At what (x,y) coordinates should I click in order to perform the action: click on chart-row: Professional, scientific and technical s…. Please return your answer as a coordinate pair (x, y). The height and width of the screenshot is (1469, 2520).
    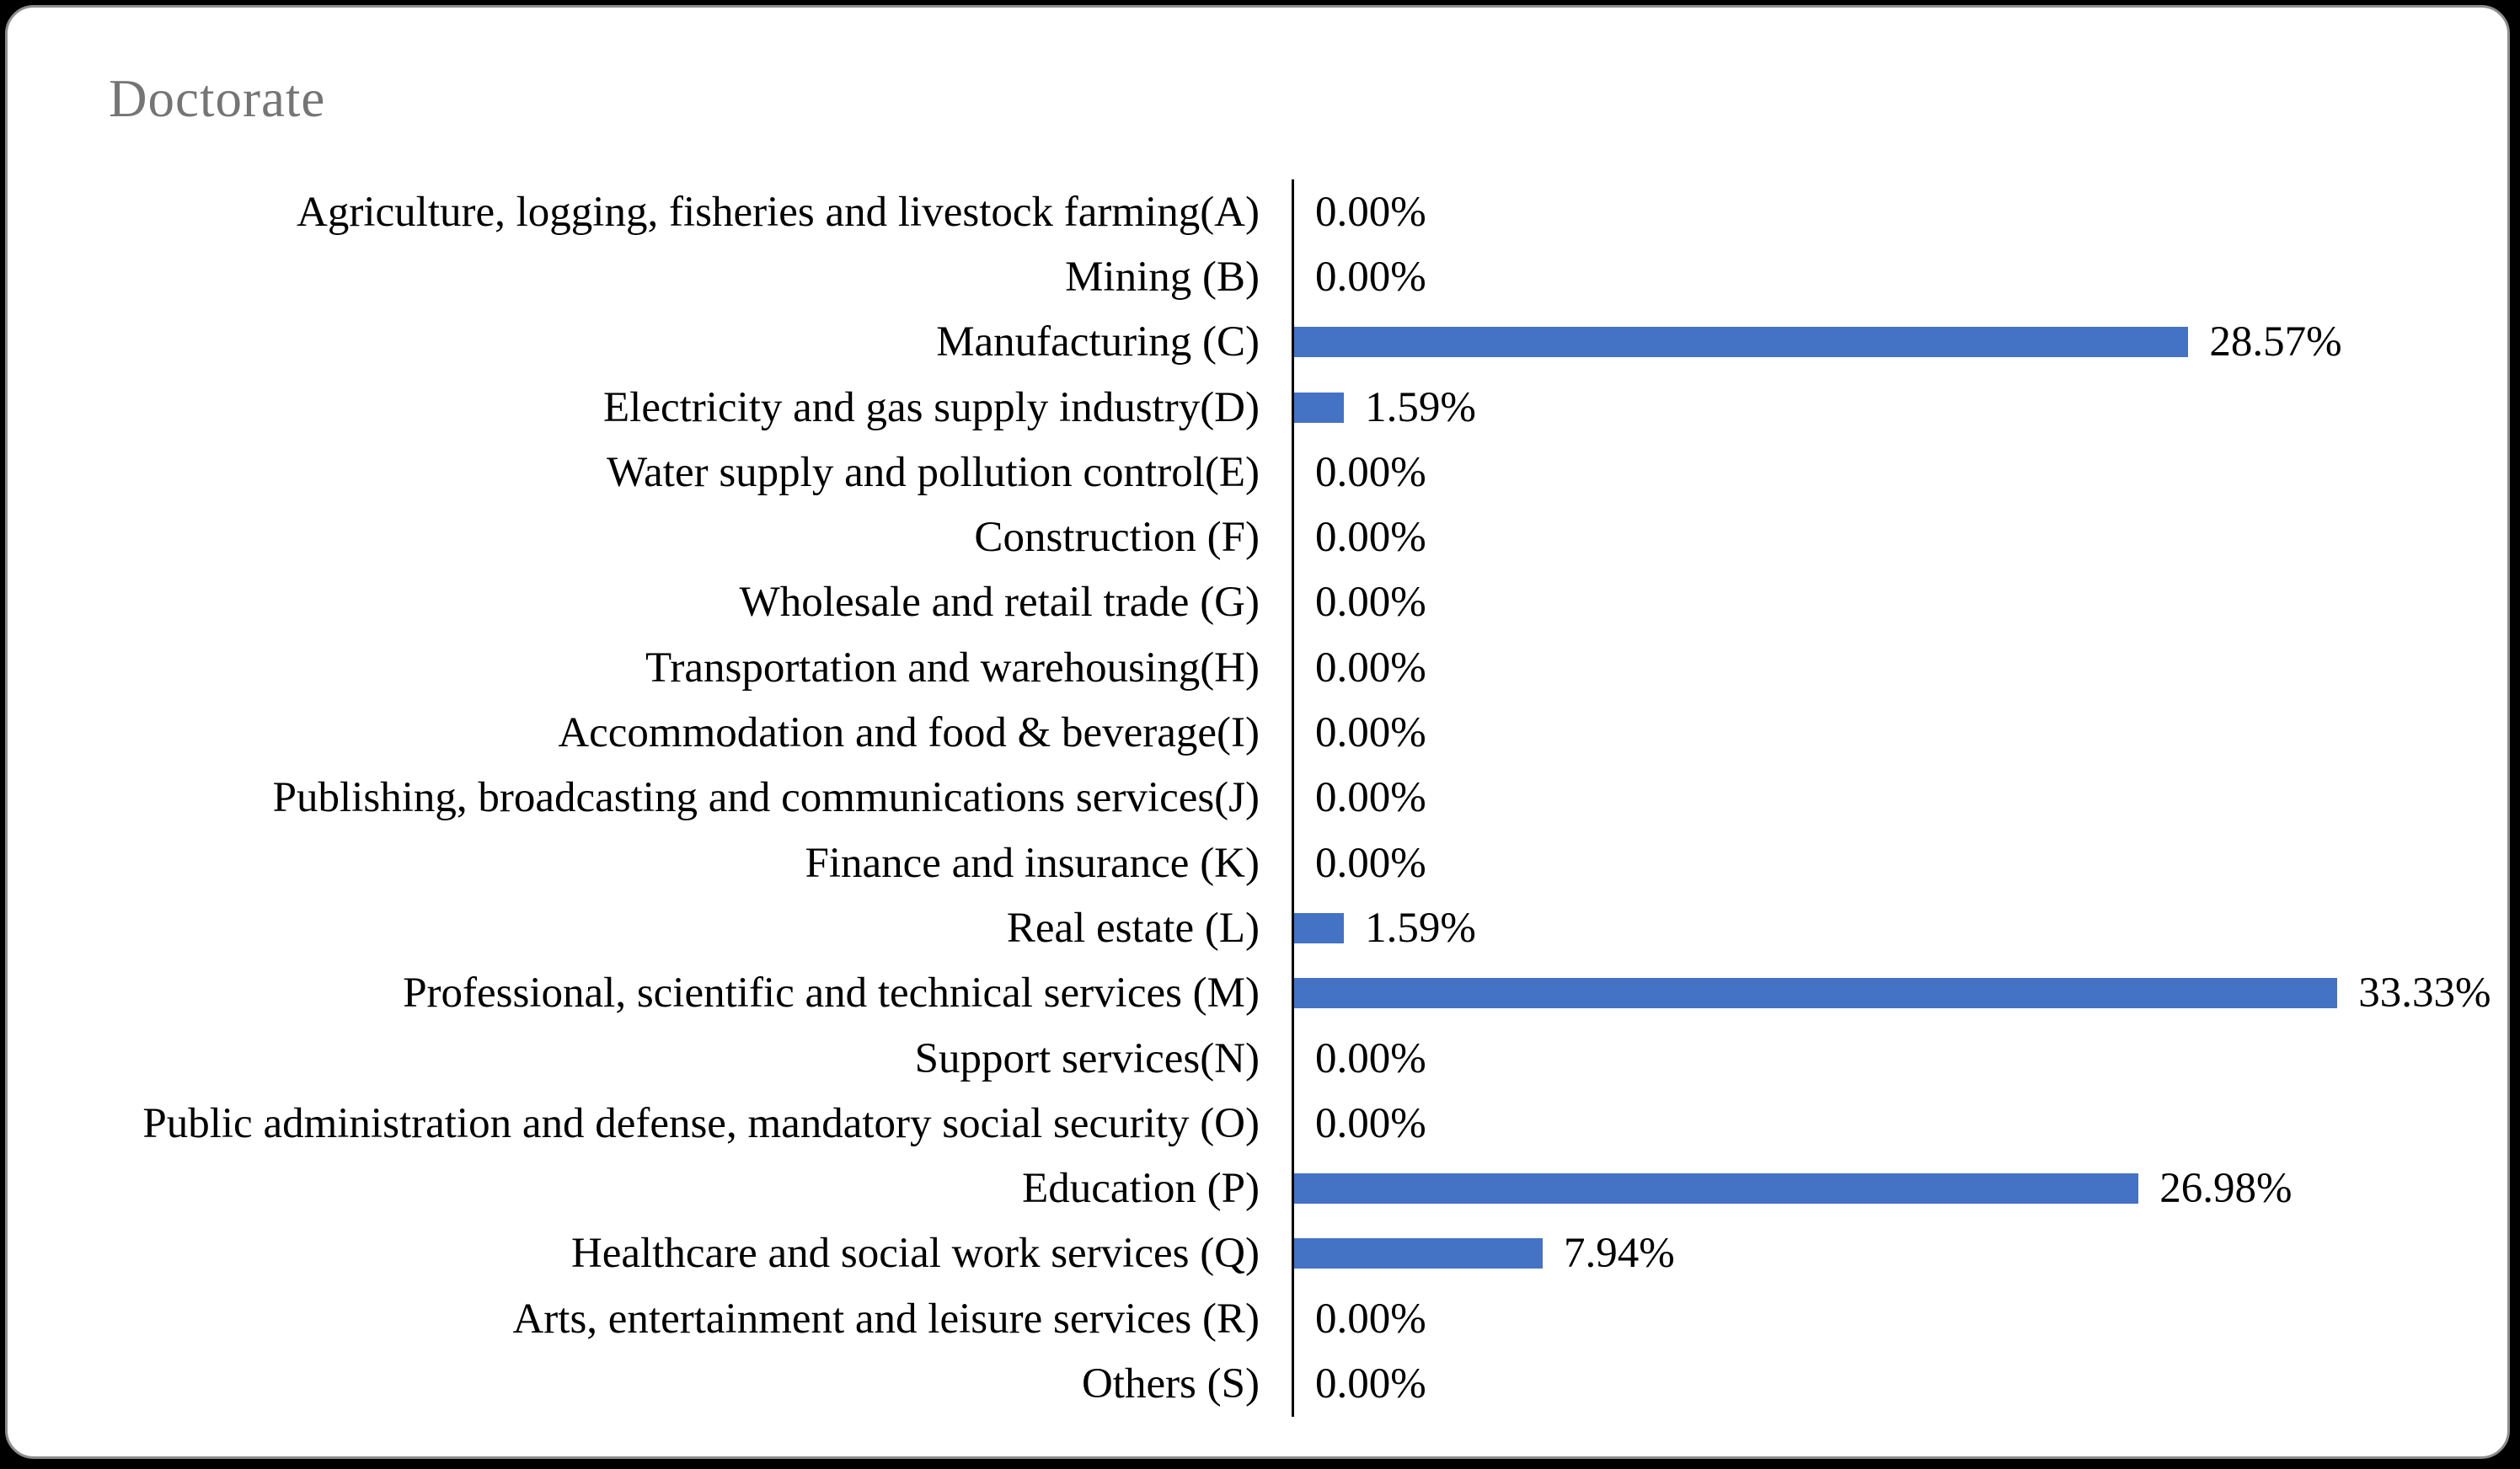
    Looking at the image, I should click on (1257, 993).